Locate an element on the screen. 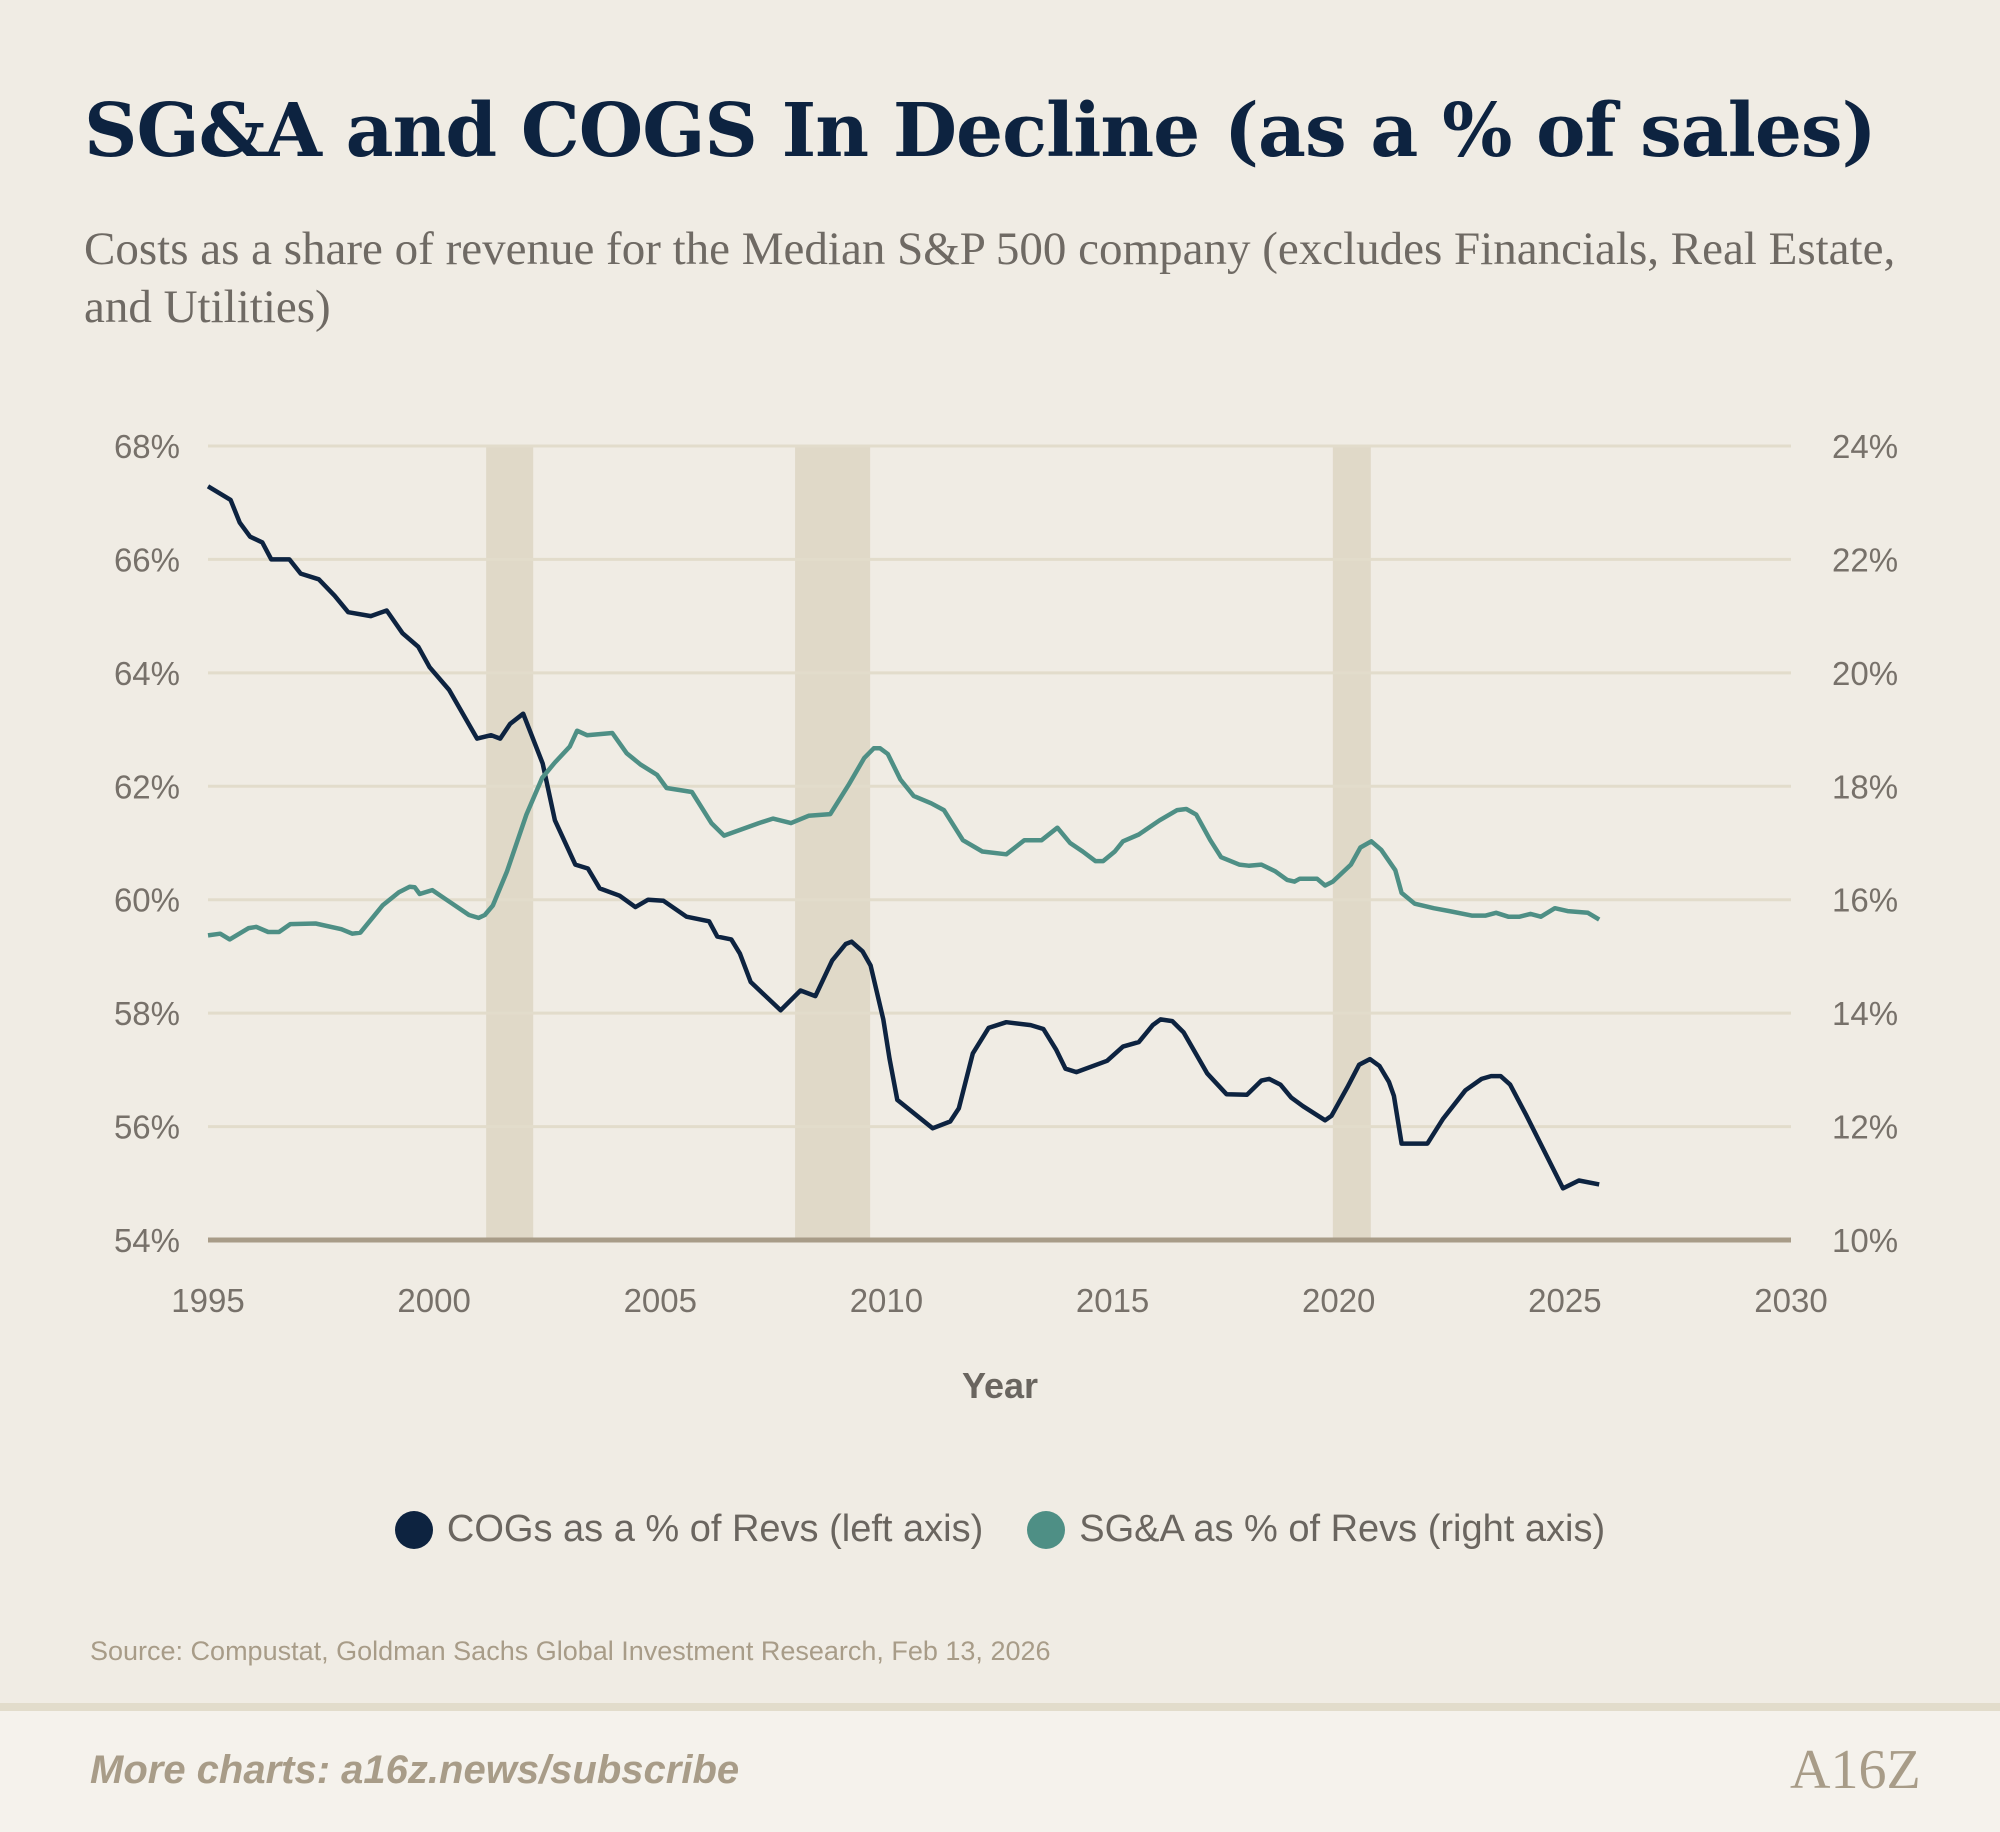  y-left-tick-label: 60% is located at coordinates (147, 900).